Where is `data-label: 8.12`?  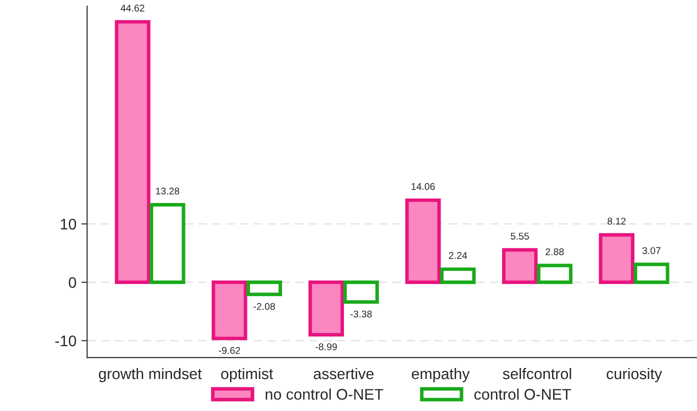 data-label: 8.12 is located at coordinates (617, 221).